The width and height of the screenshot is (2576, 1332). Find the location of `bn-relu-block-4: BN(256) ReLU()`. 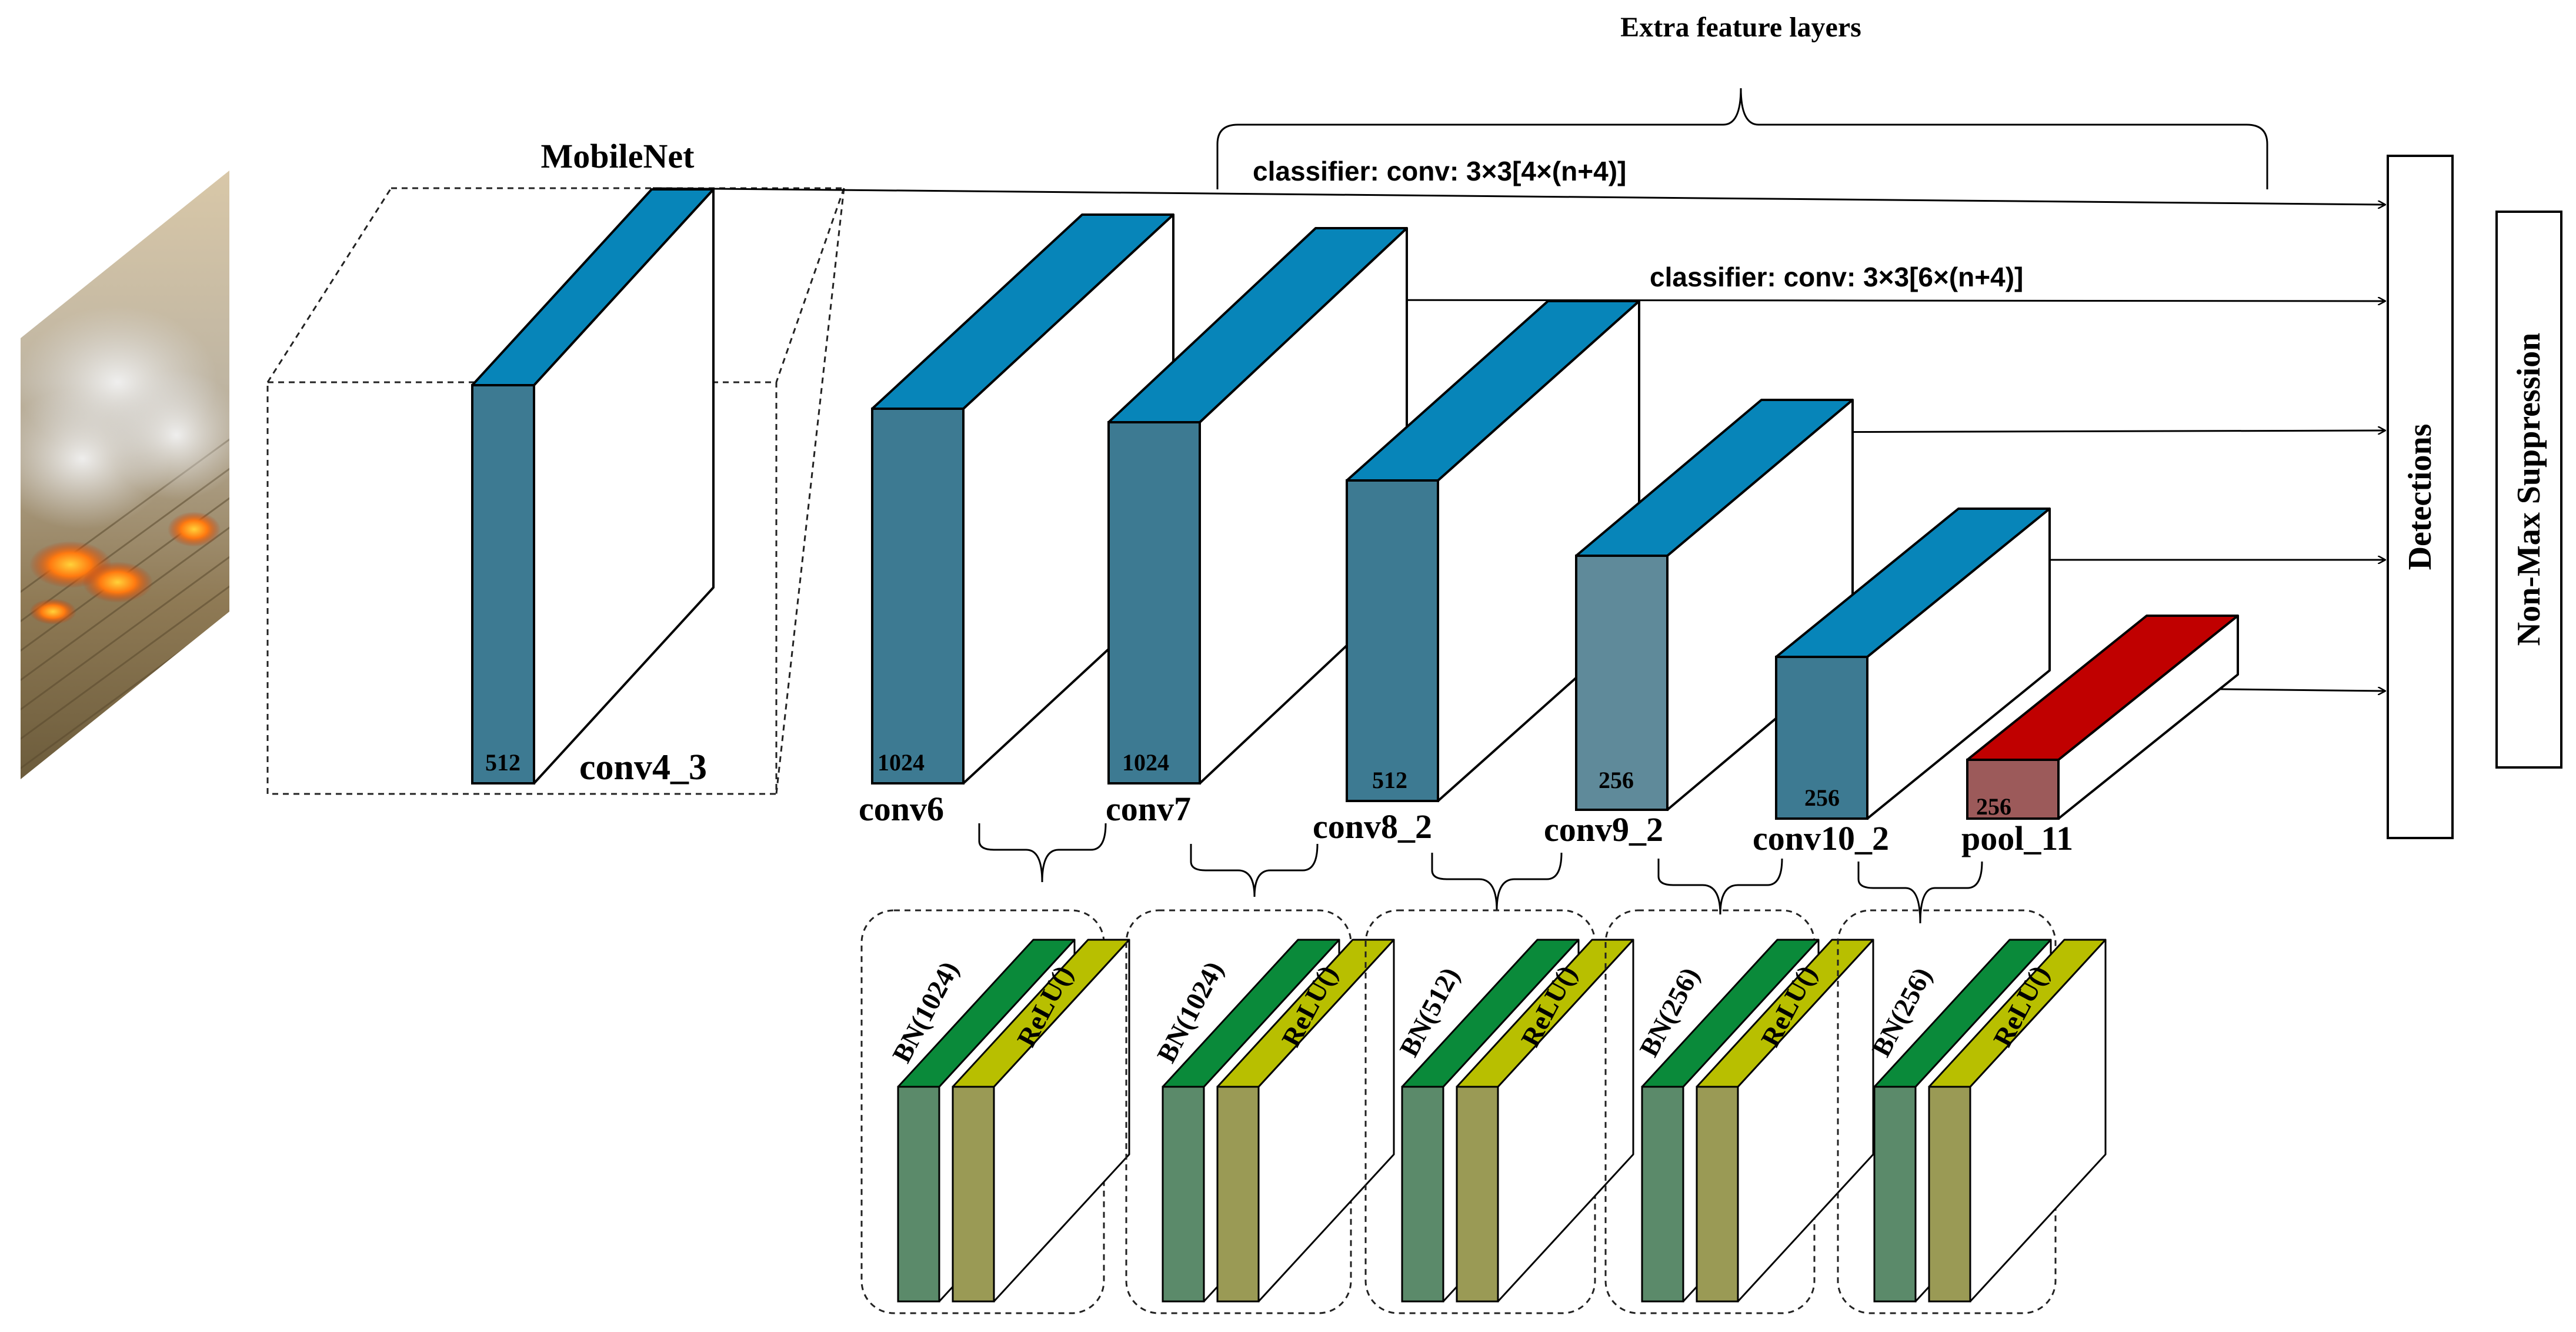

bn-relu-block-4: BN(256) ReLU() is located at coordinates (1739, 1111).